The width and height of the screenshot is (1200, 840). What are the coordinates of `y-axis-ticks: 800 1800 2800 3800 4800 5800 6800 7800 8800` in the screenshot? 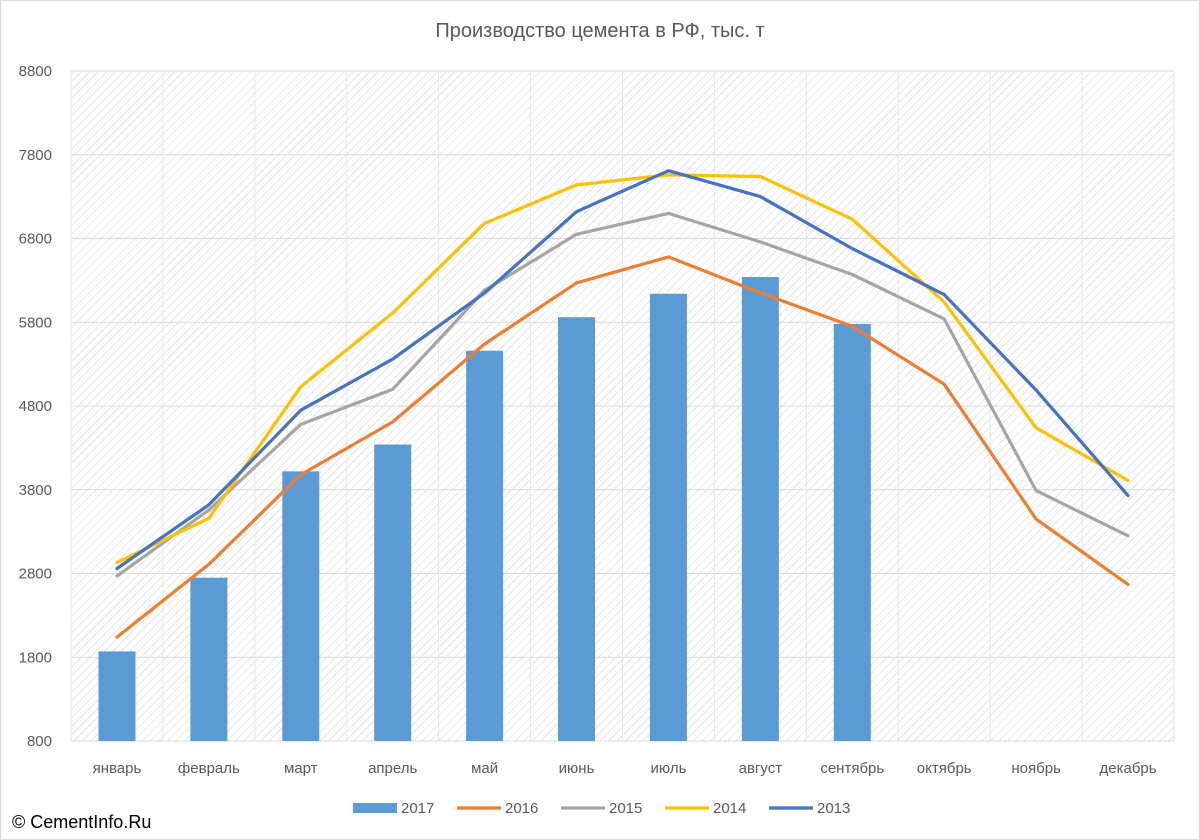 It's located at (35, 406).